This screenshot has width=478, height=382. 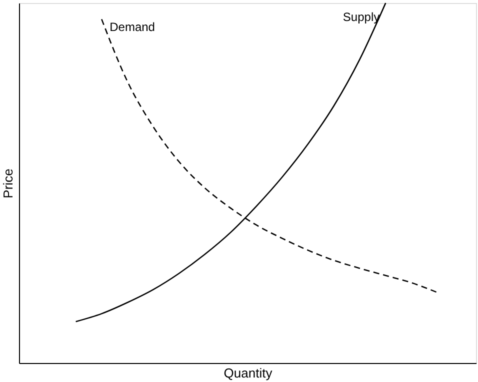 What do you see at coordinates (361, 17) in the screenshot?
I see `series-label: Supply` at bounding box center [361, 17].